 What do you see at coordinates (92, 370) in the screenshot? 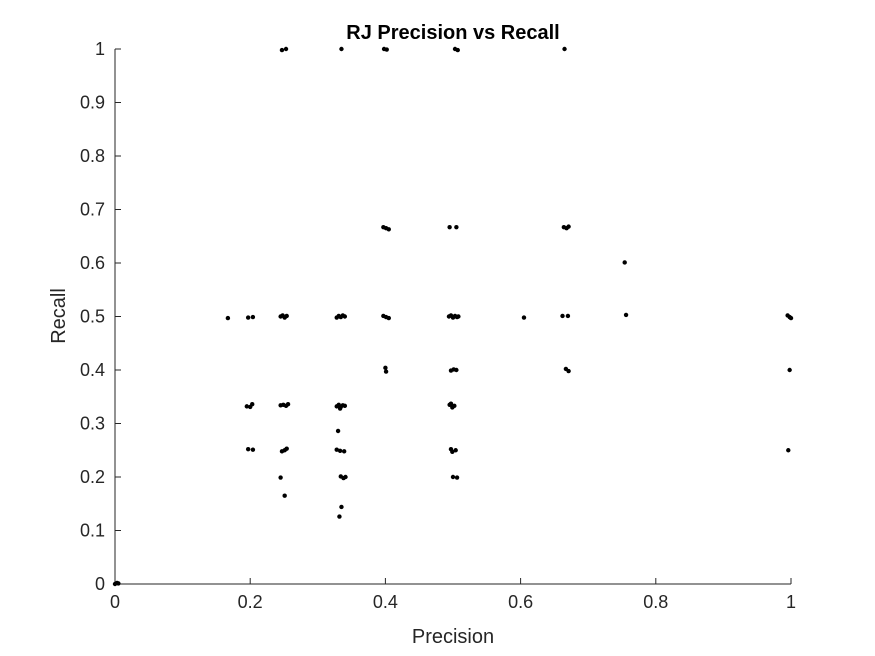
I see `y-tick-label: 0.4` at bounding box center [92, 370].